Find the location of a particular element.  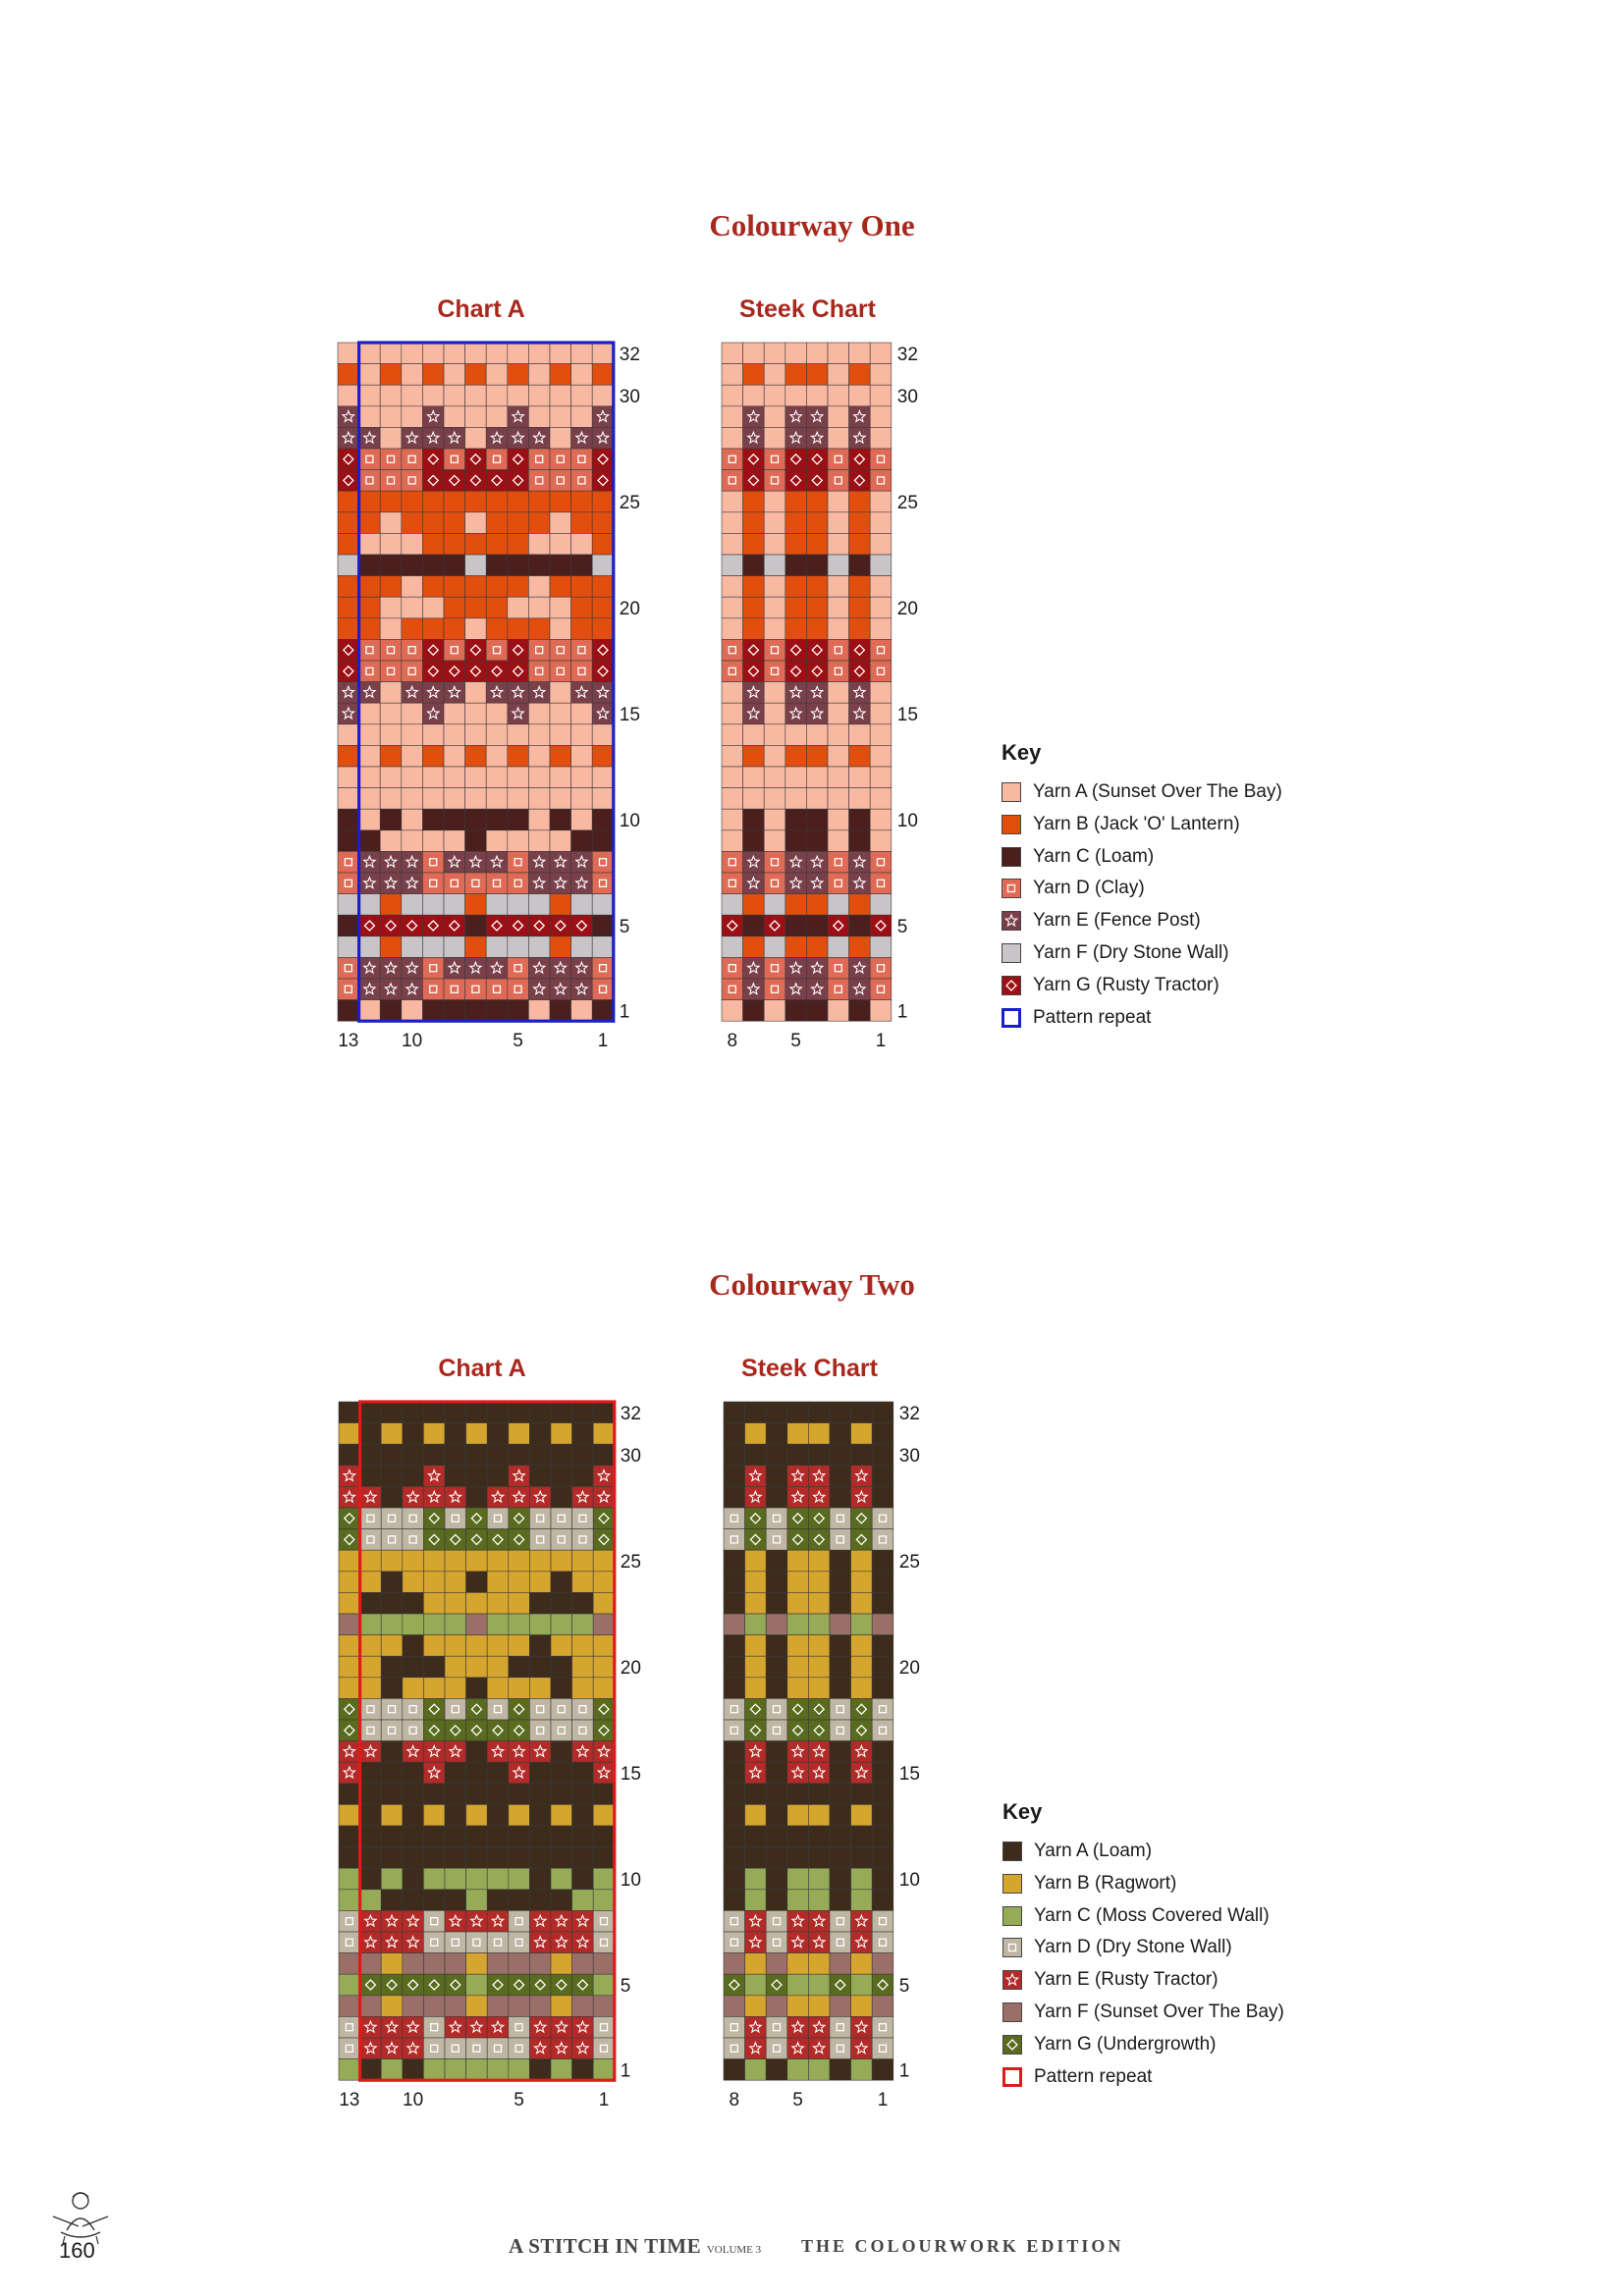

colourway-two-chart-a-row-label: 15 is located at coordinates (631, 1774).